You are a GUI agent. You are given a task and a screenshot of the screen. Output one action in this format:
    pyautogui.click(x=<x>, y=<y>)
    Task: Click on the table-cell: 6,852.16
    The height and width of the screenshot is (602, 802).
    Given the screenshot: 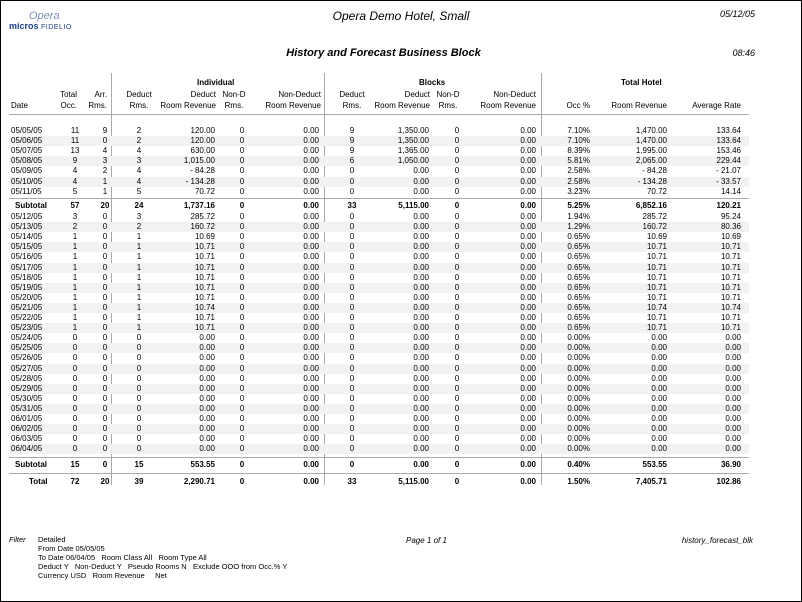 What is the action you would take?
    pyautogui.click(x=651, y=205)
    